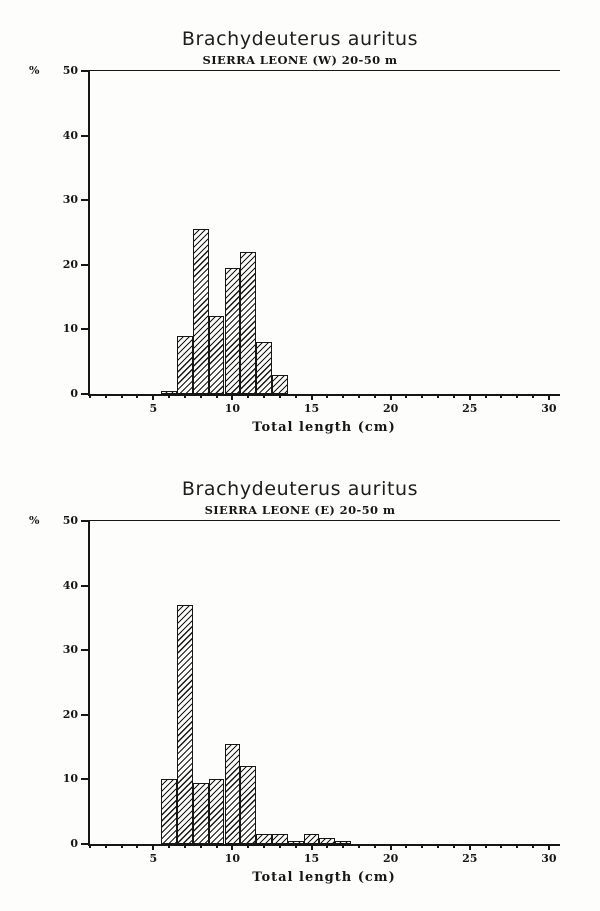 The height and width of the screenshot is (911, 600). What do you see at coordinates (34, 70) in the screenshot?
I see `y-axis-label: %` at bounding box center [34, 70].